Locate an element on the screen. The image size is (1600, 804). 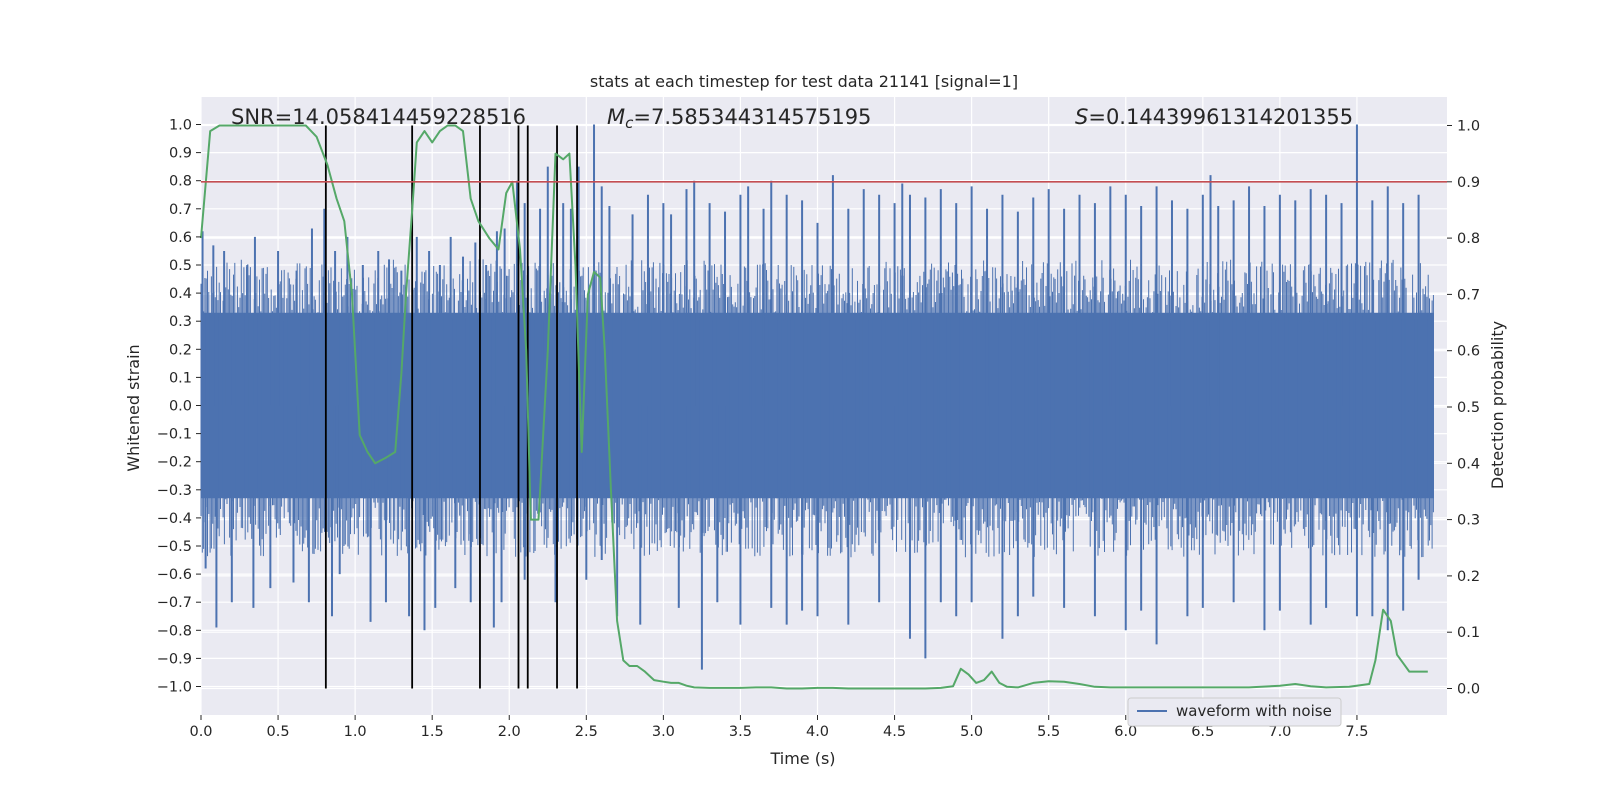
s-annotation: S=0.14439961314201355 is located at coordinates (1214, 117).